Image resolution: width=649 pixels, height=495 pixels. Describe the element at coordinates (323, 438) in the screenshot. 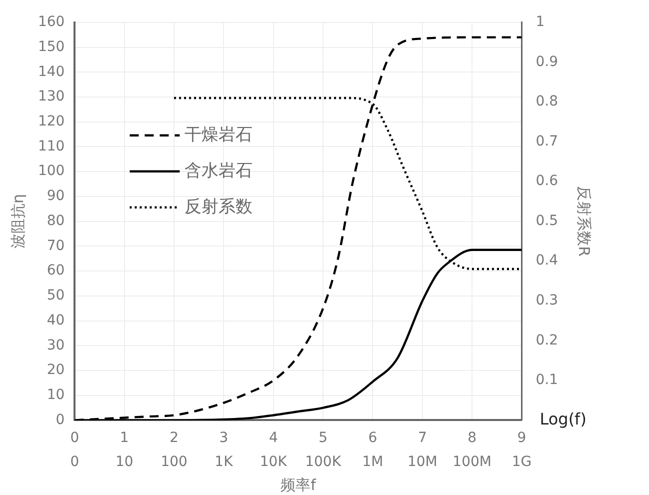

I see `x-tick-label: 5` at that location.